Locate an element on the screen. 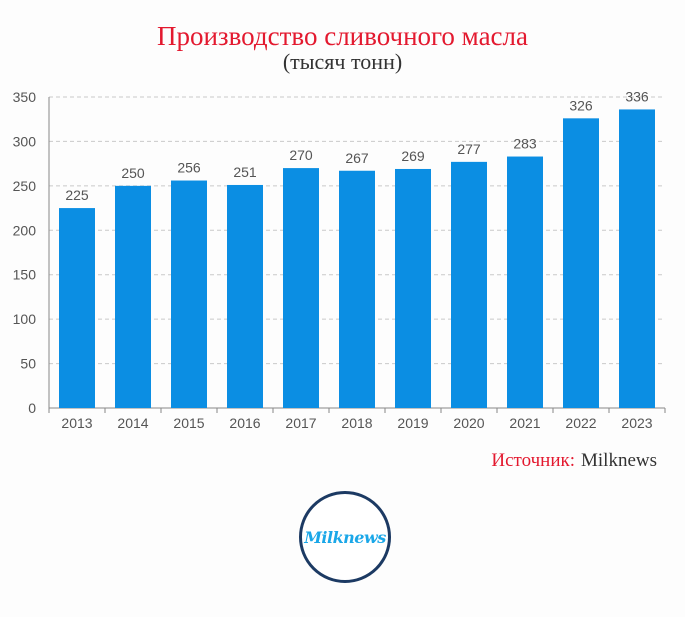  data-label: 336 is located at coordinates (637, 96).